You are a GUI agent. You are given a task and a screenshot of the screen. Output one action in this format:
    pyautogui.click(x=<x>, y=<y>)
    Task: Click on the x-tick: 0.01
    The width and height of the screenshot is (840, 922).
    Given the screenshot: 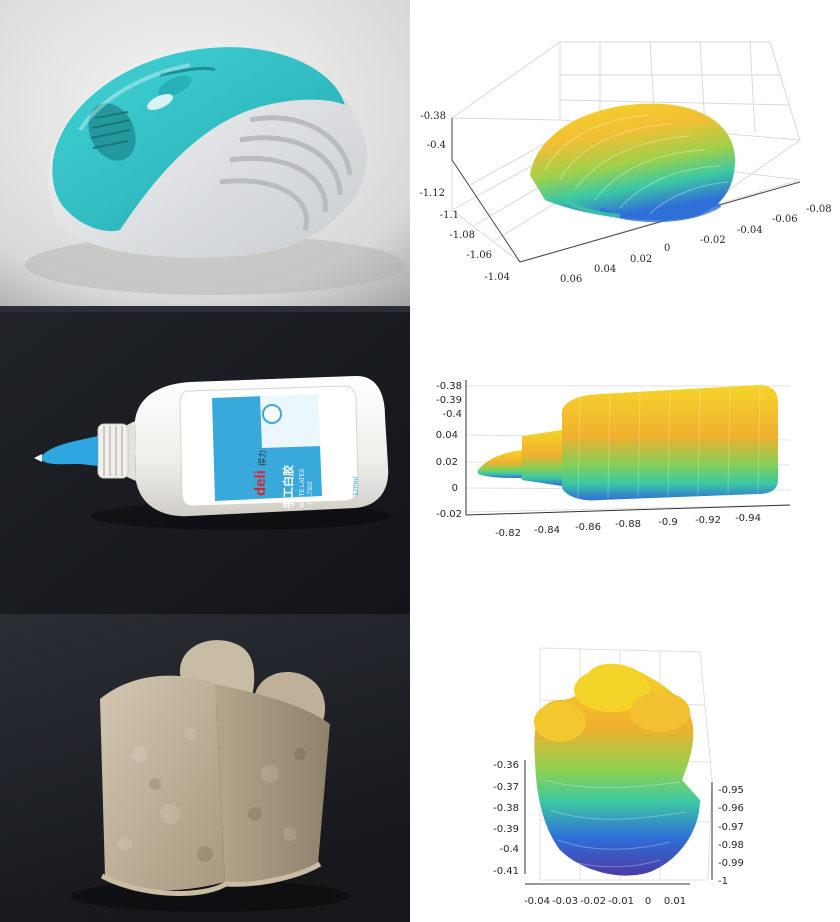 What is the action you would take?
    pyautogui.click(x=675, y=901)
    